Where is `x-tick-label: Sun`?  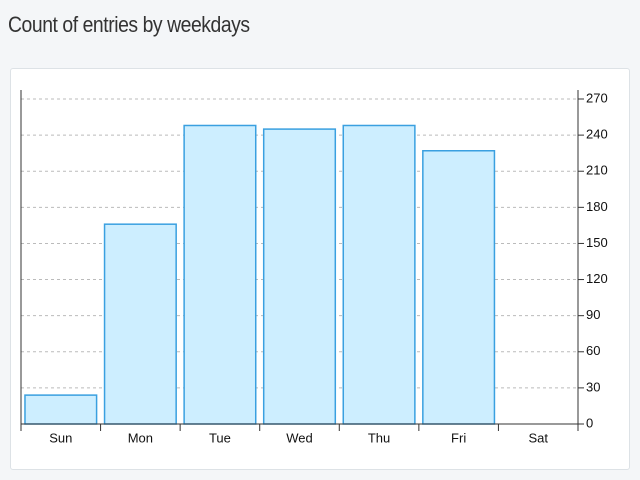 x-tick-label: Sun is located at coordinates (60, 437).